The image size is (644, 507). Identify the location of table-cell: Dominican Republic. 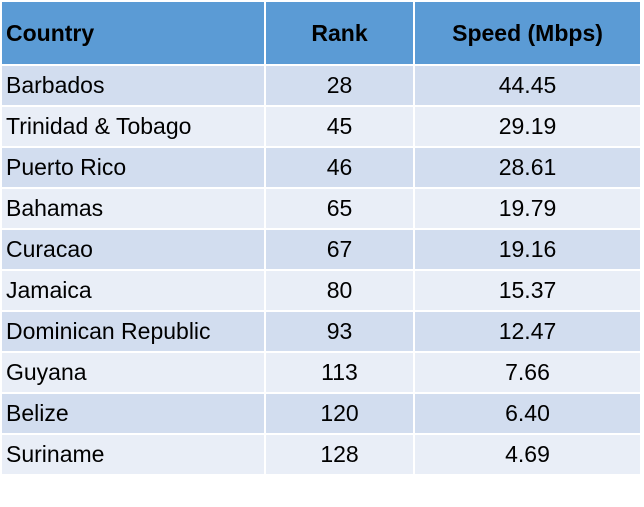
(133, 331).